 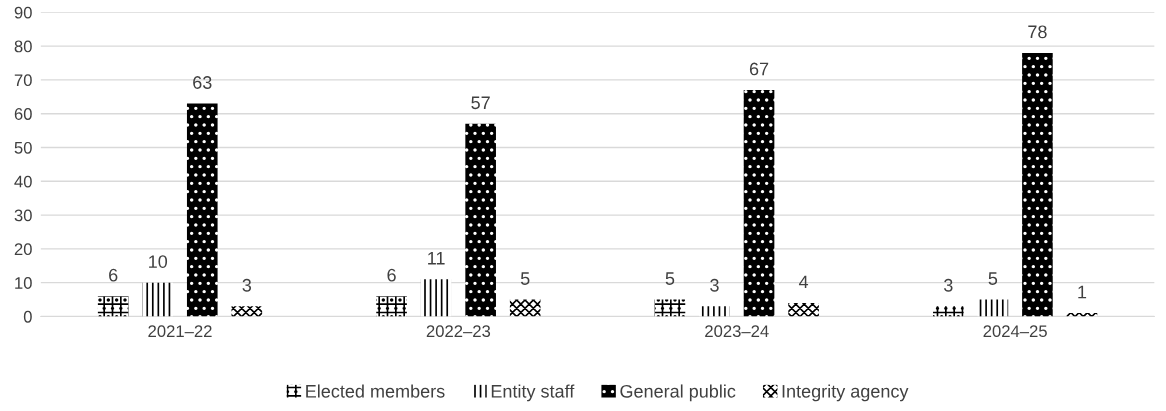 What do you see at coordinates (180, 331) in the screenshot?
I see `x-tick-label: 2021–22` at bounding box center [180, 331].